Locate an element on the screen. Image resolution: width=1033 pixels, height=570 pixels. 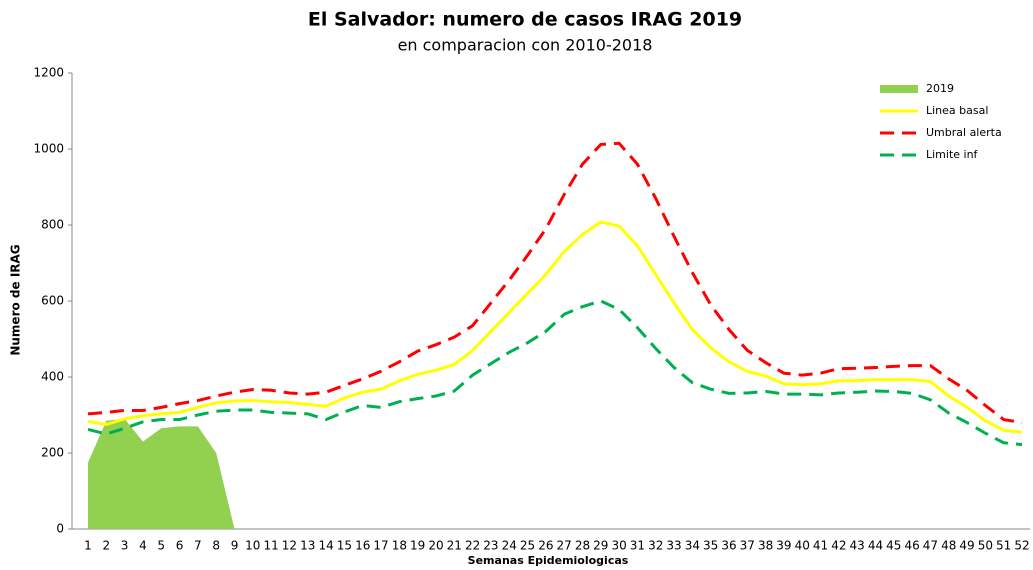
x-tick-label: 34 is located at coordinates (692, 546).